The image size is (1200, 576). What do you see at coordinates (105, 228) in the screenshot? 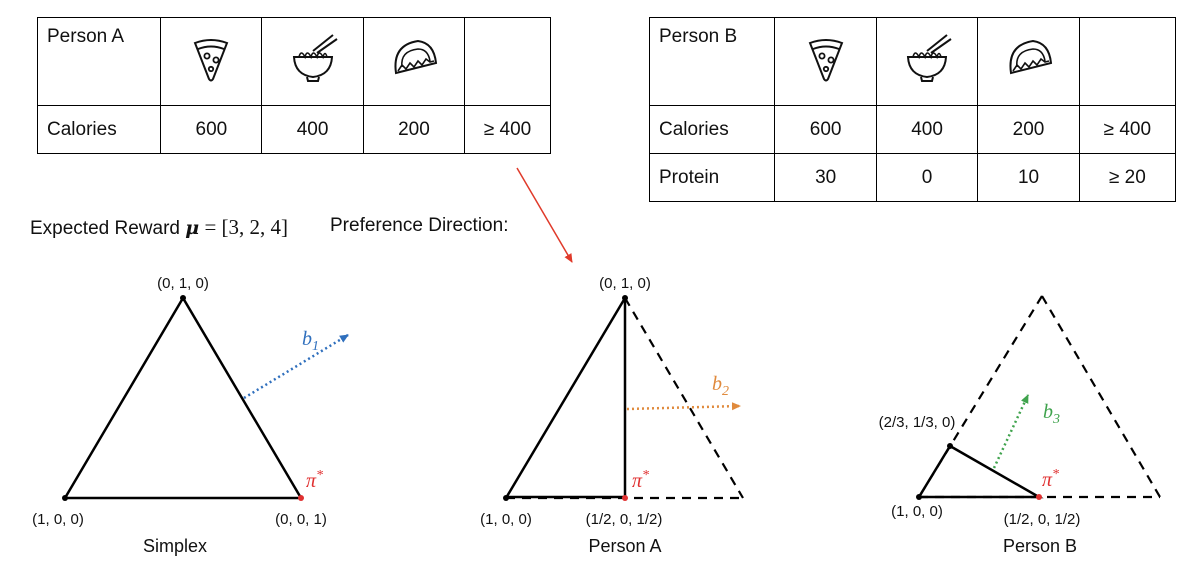
I see `expected-reward-prefix: Expected Reward` at bounding box center [105, 228].